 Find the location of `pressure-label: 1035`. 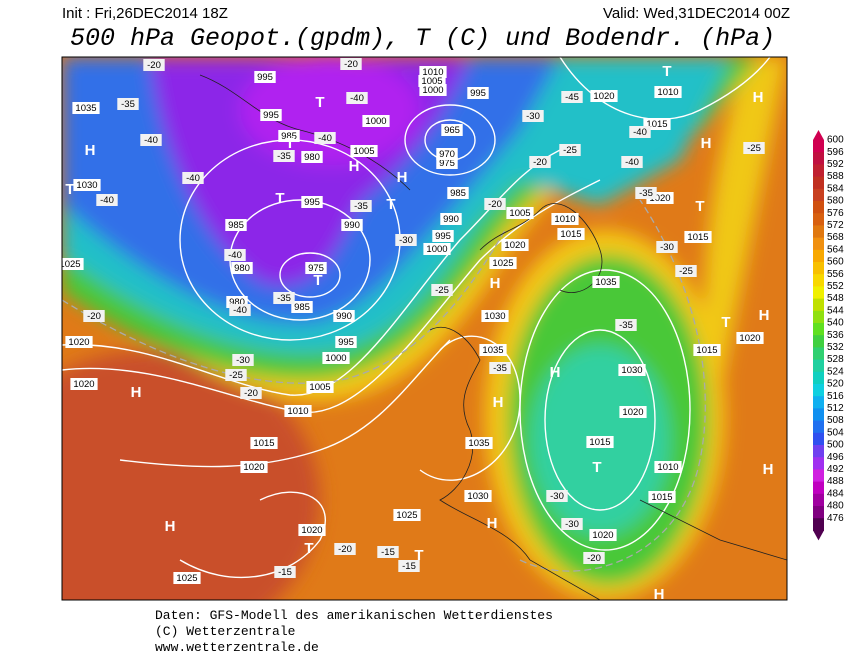

pressure-label: 1035 is located at coordinates (85, 108).